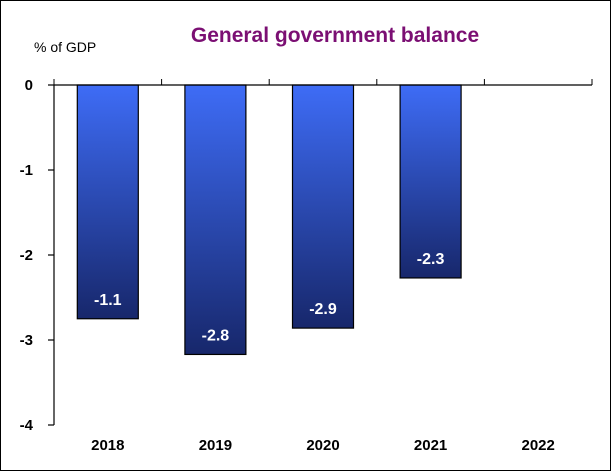 The height and width of the screenshot is (471, 611). What do you see at coordinates (431, 259) in the screenshot?
I see `data-label-2021: -2.3` at bounding box center [431, 259].